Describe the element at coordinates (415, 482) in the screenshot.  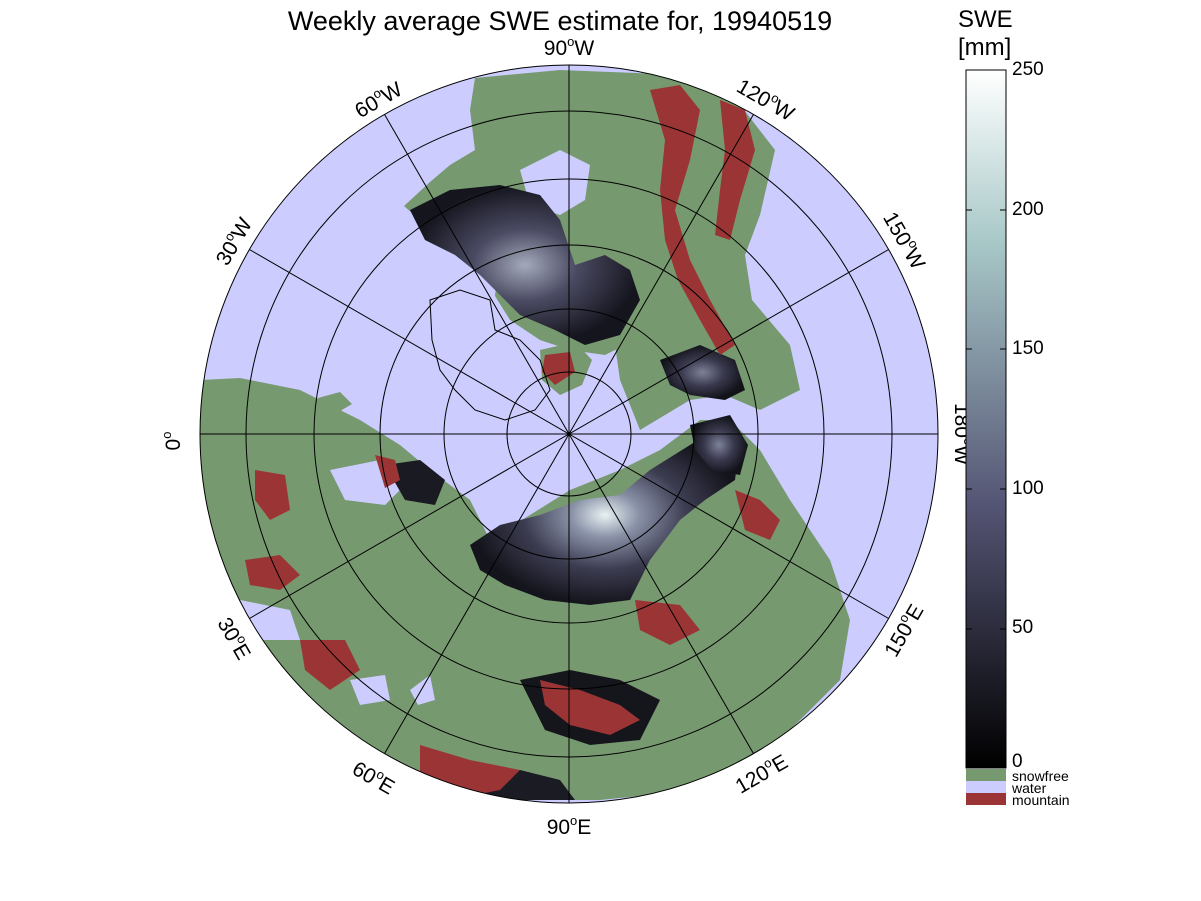
I see `snow-scandinavia` at that location.